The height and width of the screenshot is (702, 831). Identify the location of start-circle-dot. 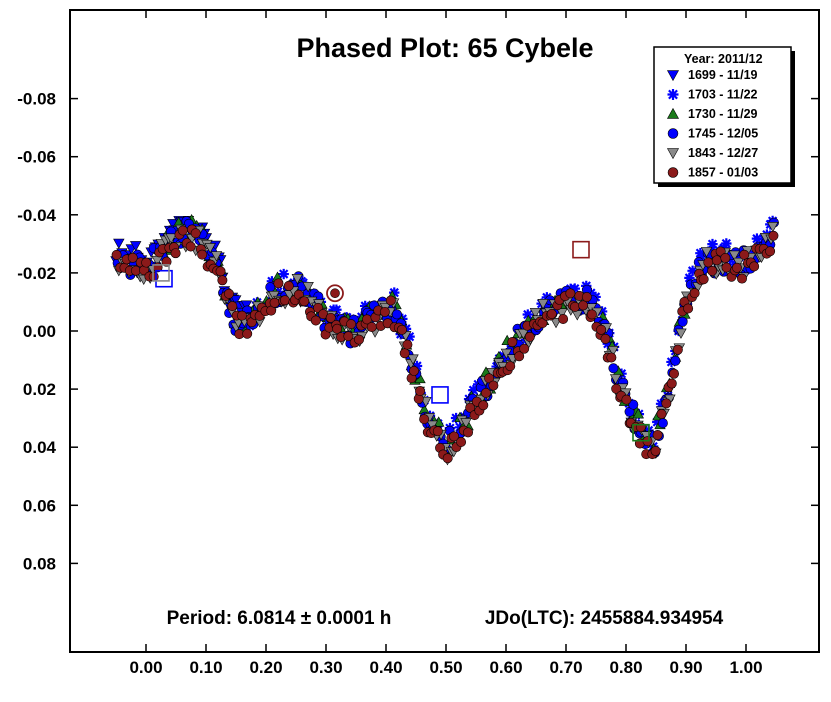
(335, 293).